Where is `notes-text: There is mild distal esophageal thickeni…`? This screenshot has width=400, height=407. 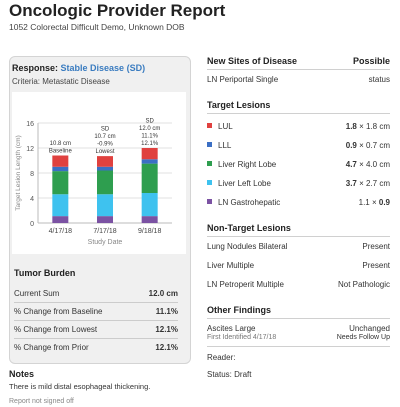
notes-text: There is mild distal esophageal thickeni… is located at coordinates (80, 386).